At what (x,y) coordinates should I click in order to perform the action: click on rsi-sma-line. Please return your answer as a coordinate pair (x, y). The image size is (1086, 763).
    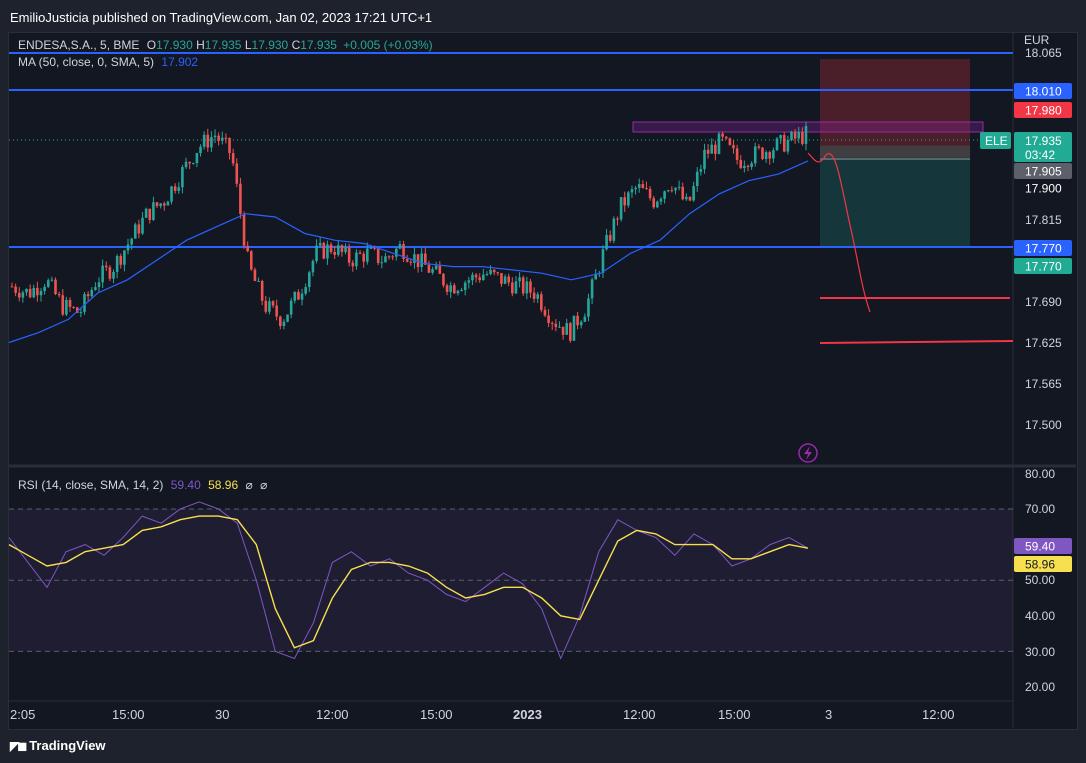
    Looking at the image, I should click on (408, 582).